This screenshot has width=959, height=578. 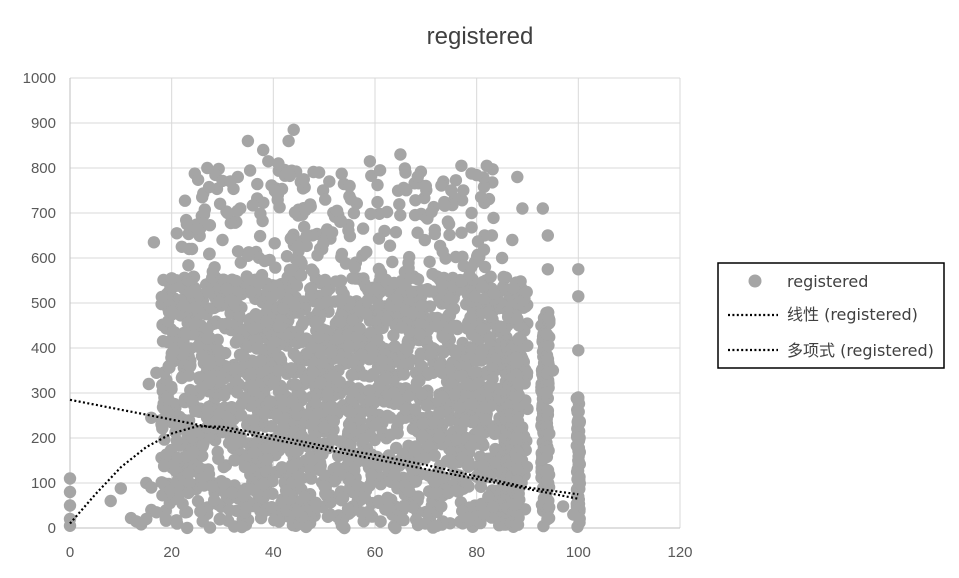 I want to click on legend-marker-registered, so click(x=755, y=281).